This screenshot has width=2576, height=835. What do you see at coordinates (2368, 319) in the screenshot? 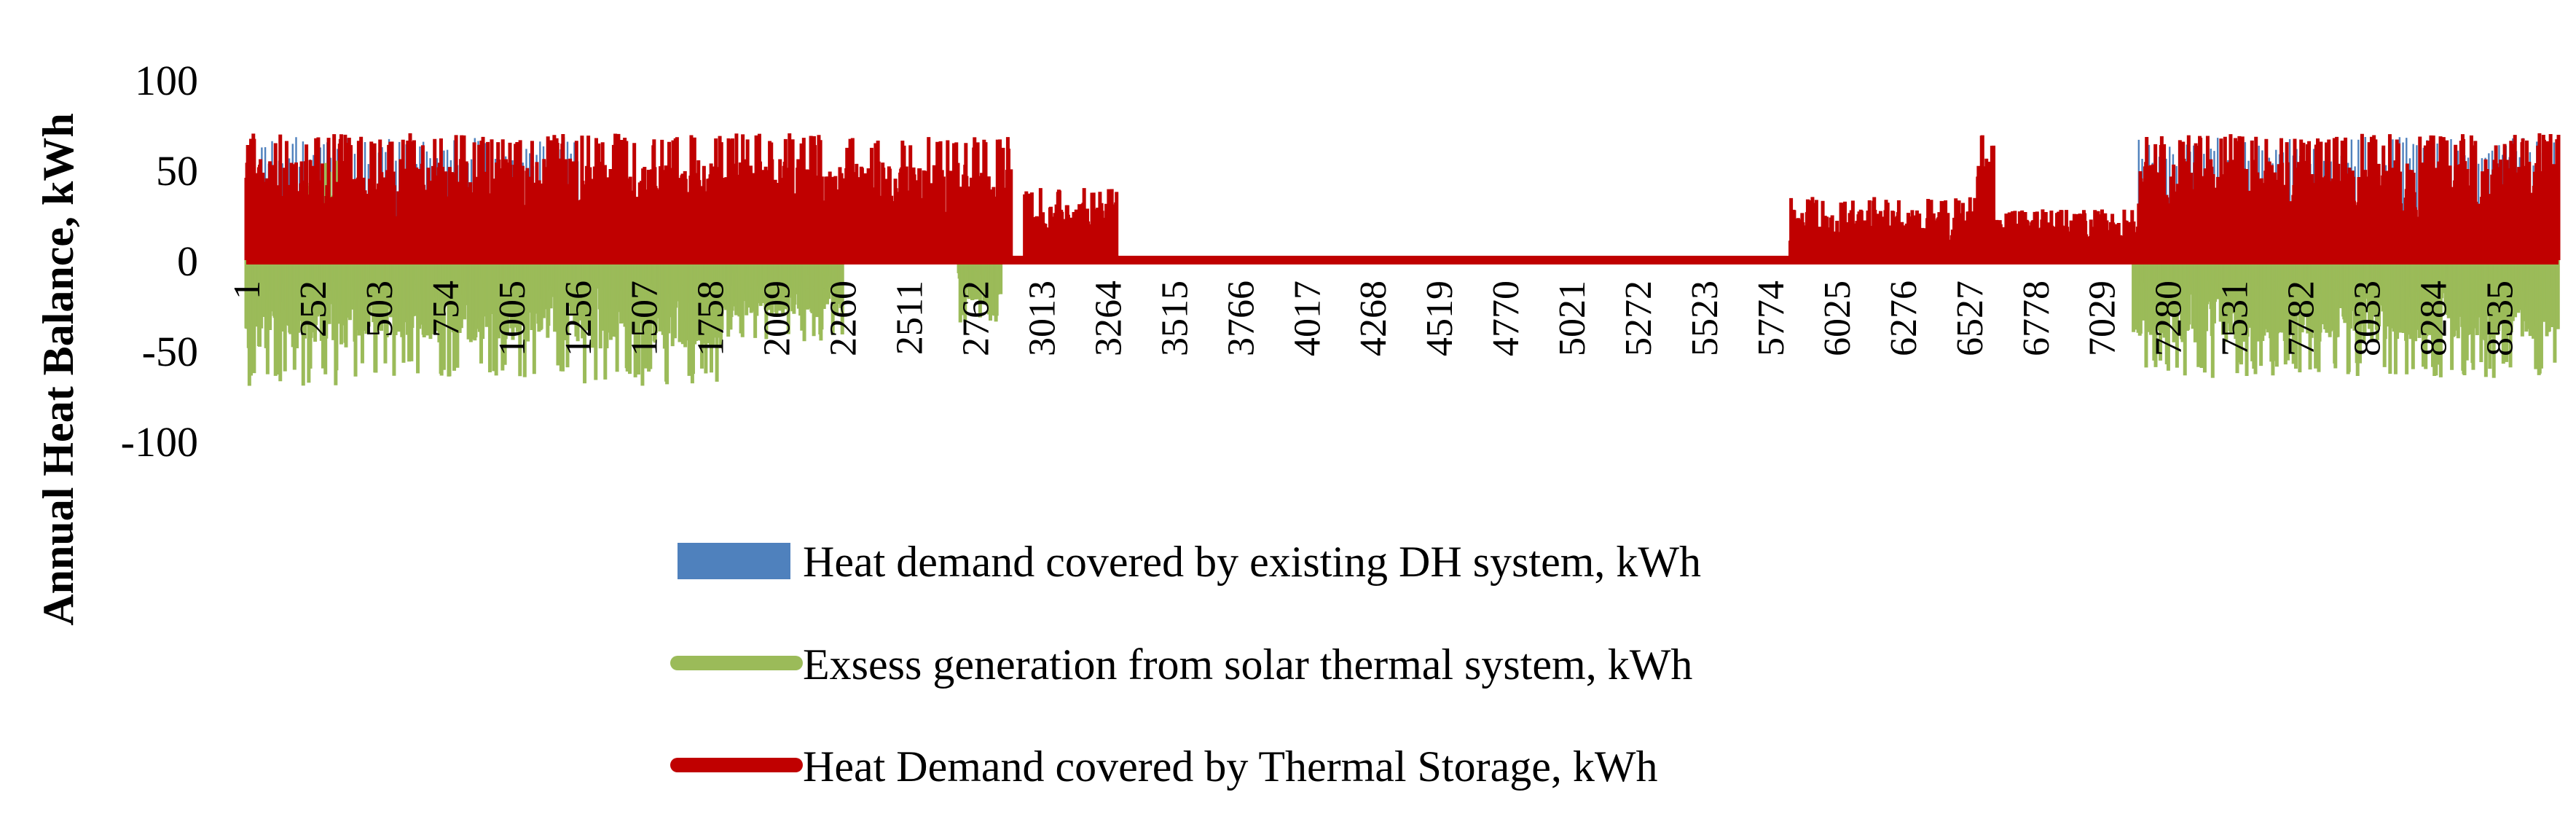
I see `x-tick-label: 8033` at bounding box center [2368, 319].